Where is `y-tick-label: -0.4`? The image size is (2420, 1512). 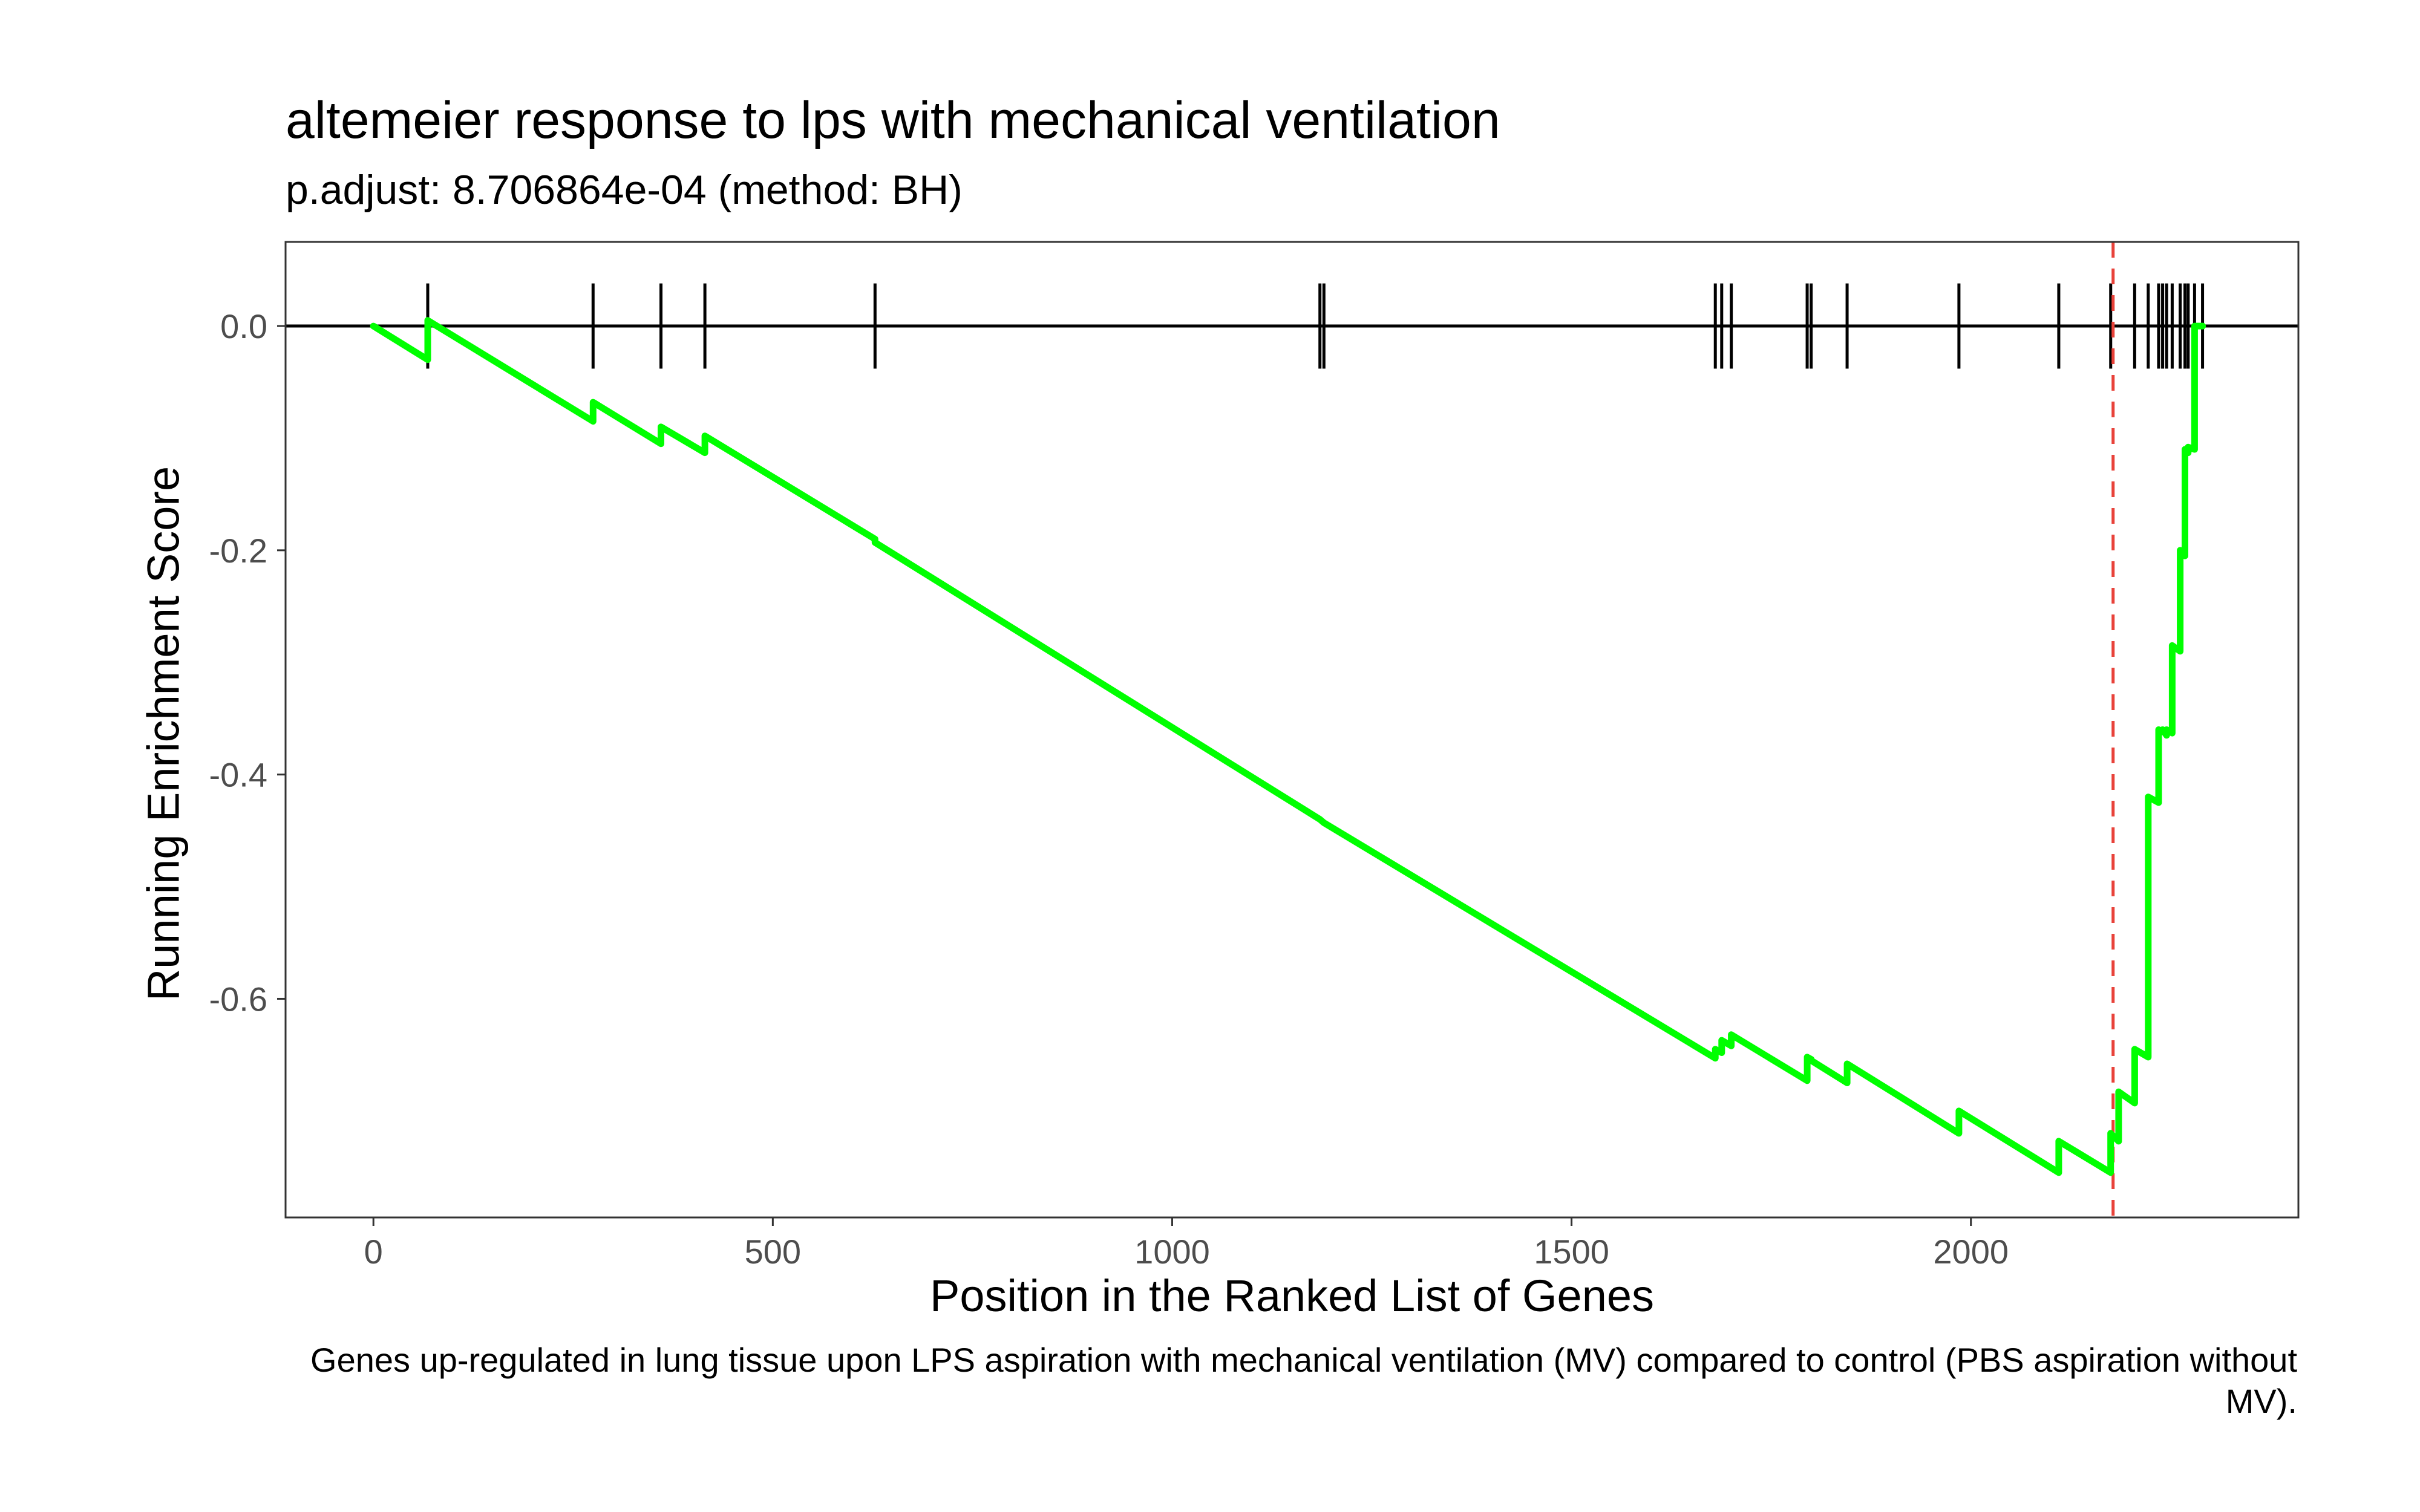 y-tick-label: -0.4 is located at coordinates (238, 775).